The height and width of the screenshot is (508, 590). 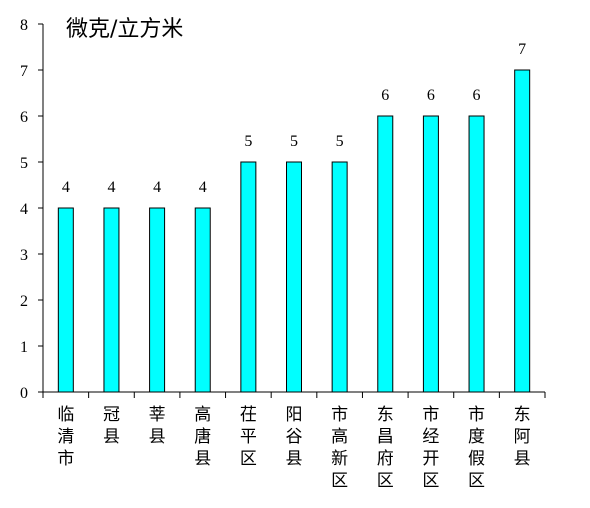 I want to click on y-tick-label: 5, so click(x=24, y=163).